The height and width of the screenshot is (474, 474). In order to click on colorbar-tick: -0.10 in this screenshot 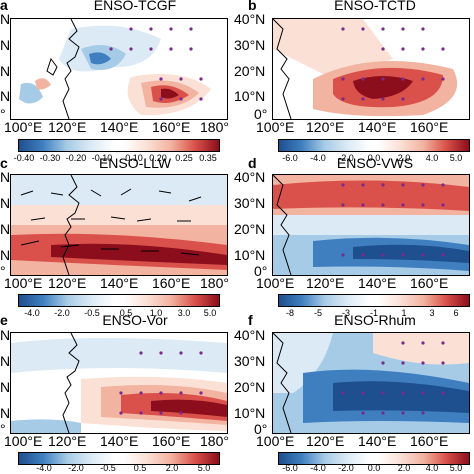, I will do `click(102, 158)`.